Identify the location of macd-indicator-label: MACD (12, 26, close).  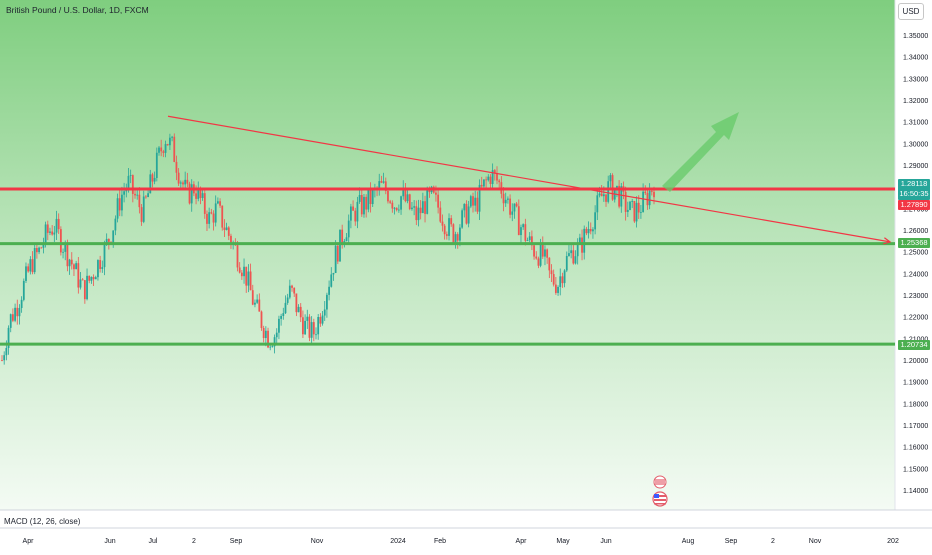
(42, 521).